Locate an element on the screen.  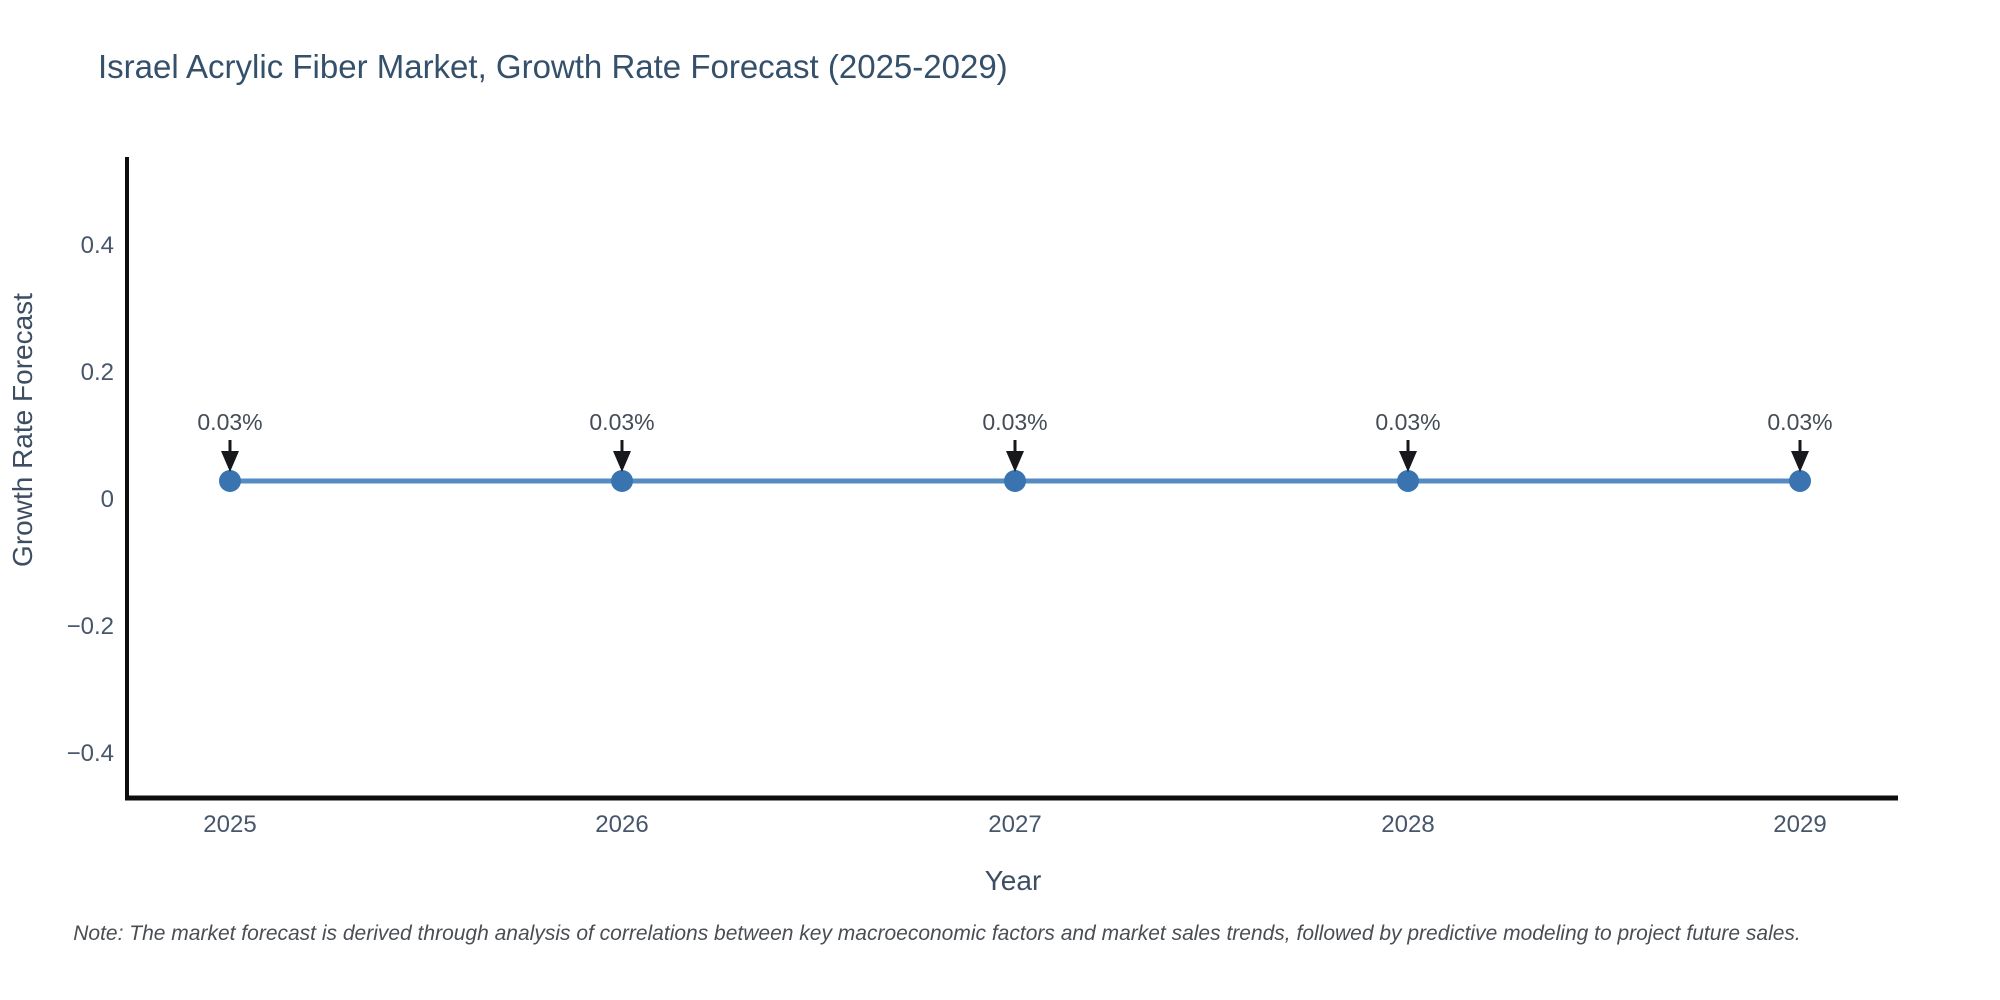
x-tick-label: 2026 is located at coordinates (621, 824).